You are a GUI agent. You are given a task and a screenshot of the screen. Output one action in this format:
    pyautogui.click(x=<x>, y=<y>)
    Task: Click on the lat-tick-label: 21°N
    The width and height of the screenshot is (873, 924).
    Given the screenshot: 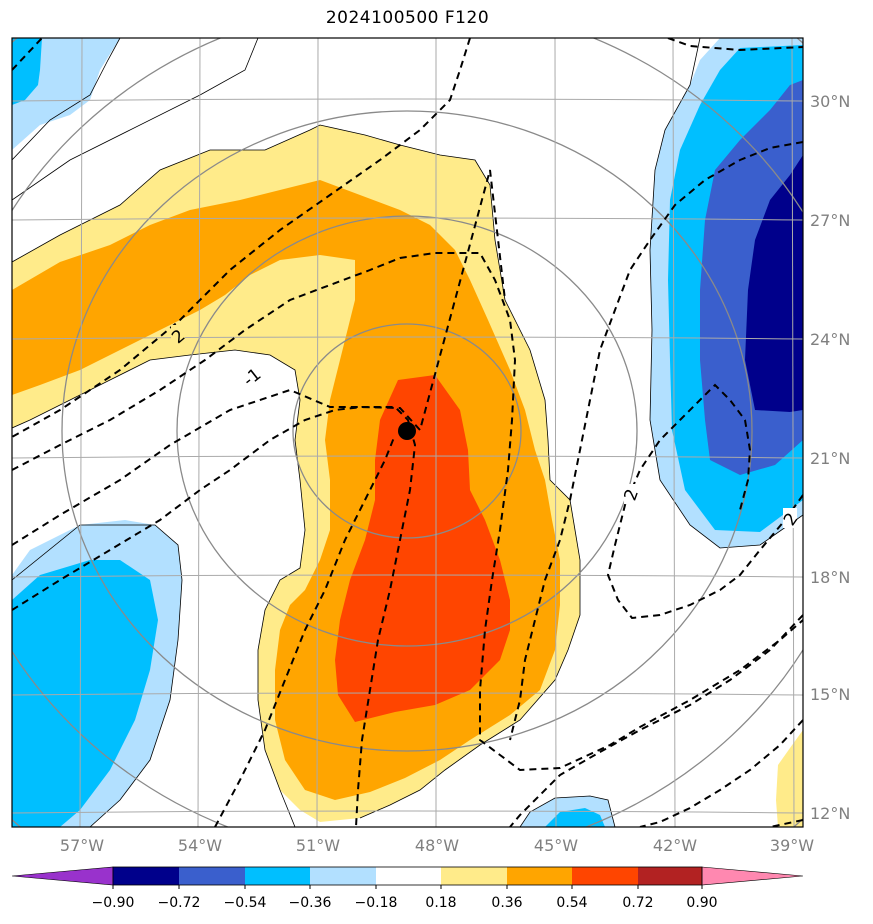 What is the action you would take?
    pyautogui.click(x=830, y=458)
    